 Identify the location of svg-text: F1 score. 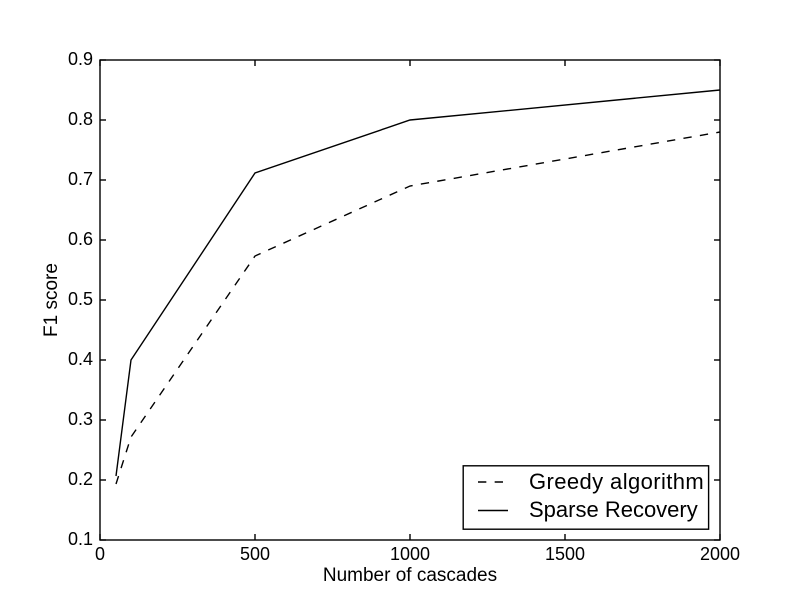
(51, 300).